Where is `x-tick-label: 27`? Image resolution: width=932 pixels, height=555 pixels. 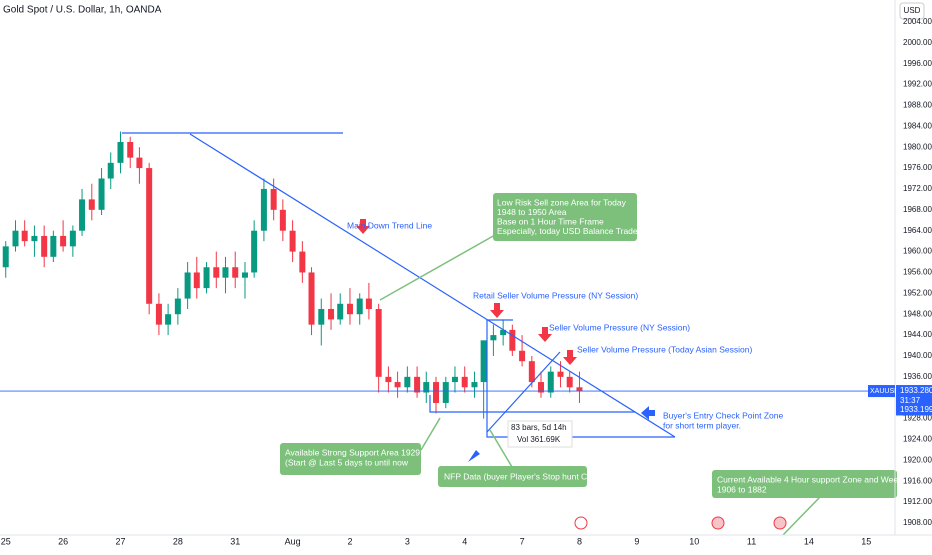
x-tick-label: 27 is located at coordinates (120, 541).